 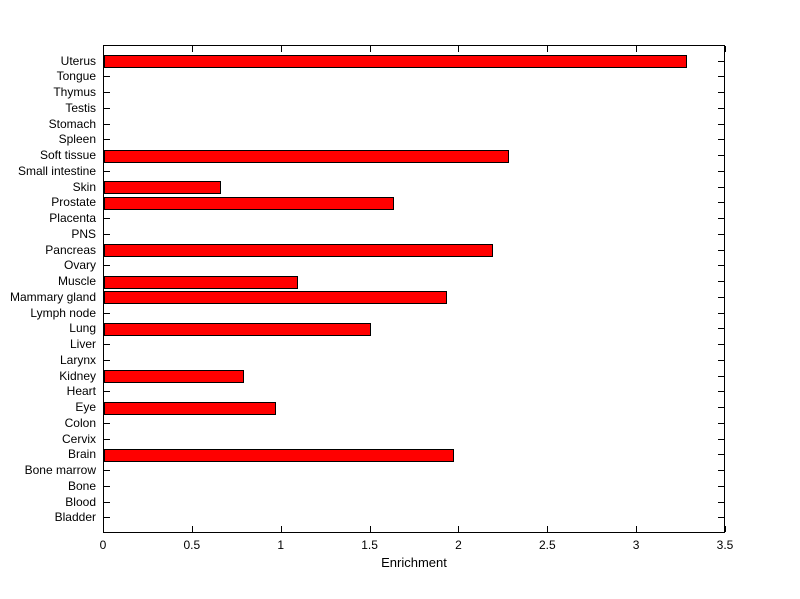 What do you see at coordinates (72, 123) in the screenshot?
I see `category-label: Stomach` at bounding box center [72, 123].